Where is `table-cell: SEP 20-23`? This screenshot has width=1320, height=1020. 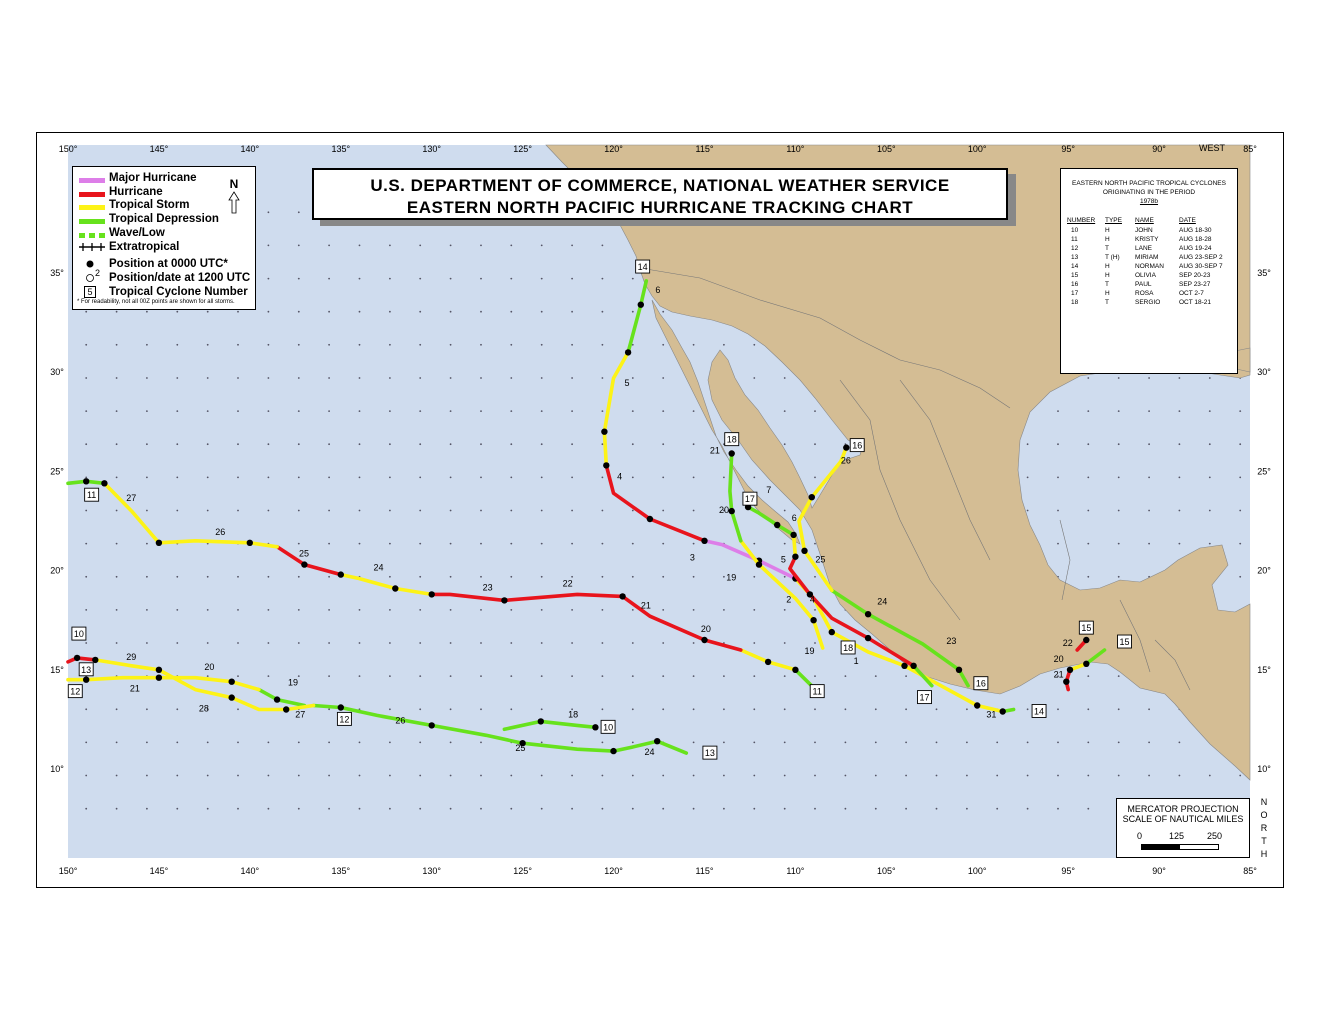 table-cell: SEP 20-23 is located at coordinates (1195, 275).